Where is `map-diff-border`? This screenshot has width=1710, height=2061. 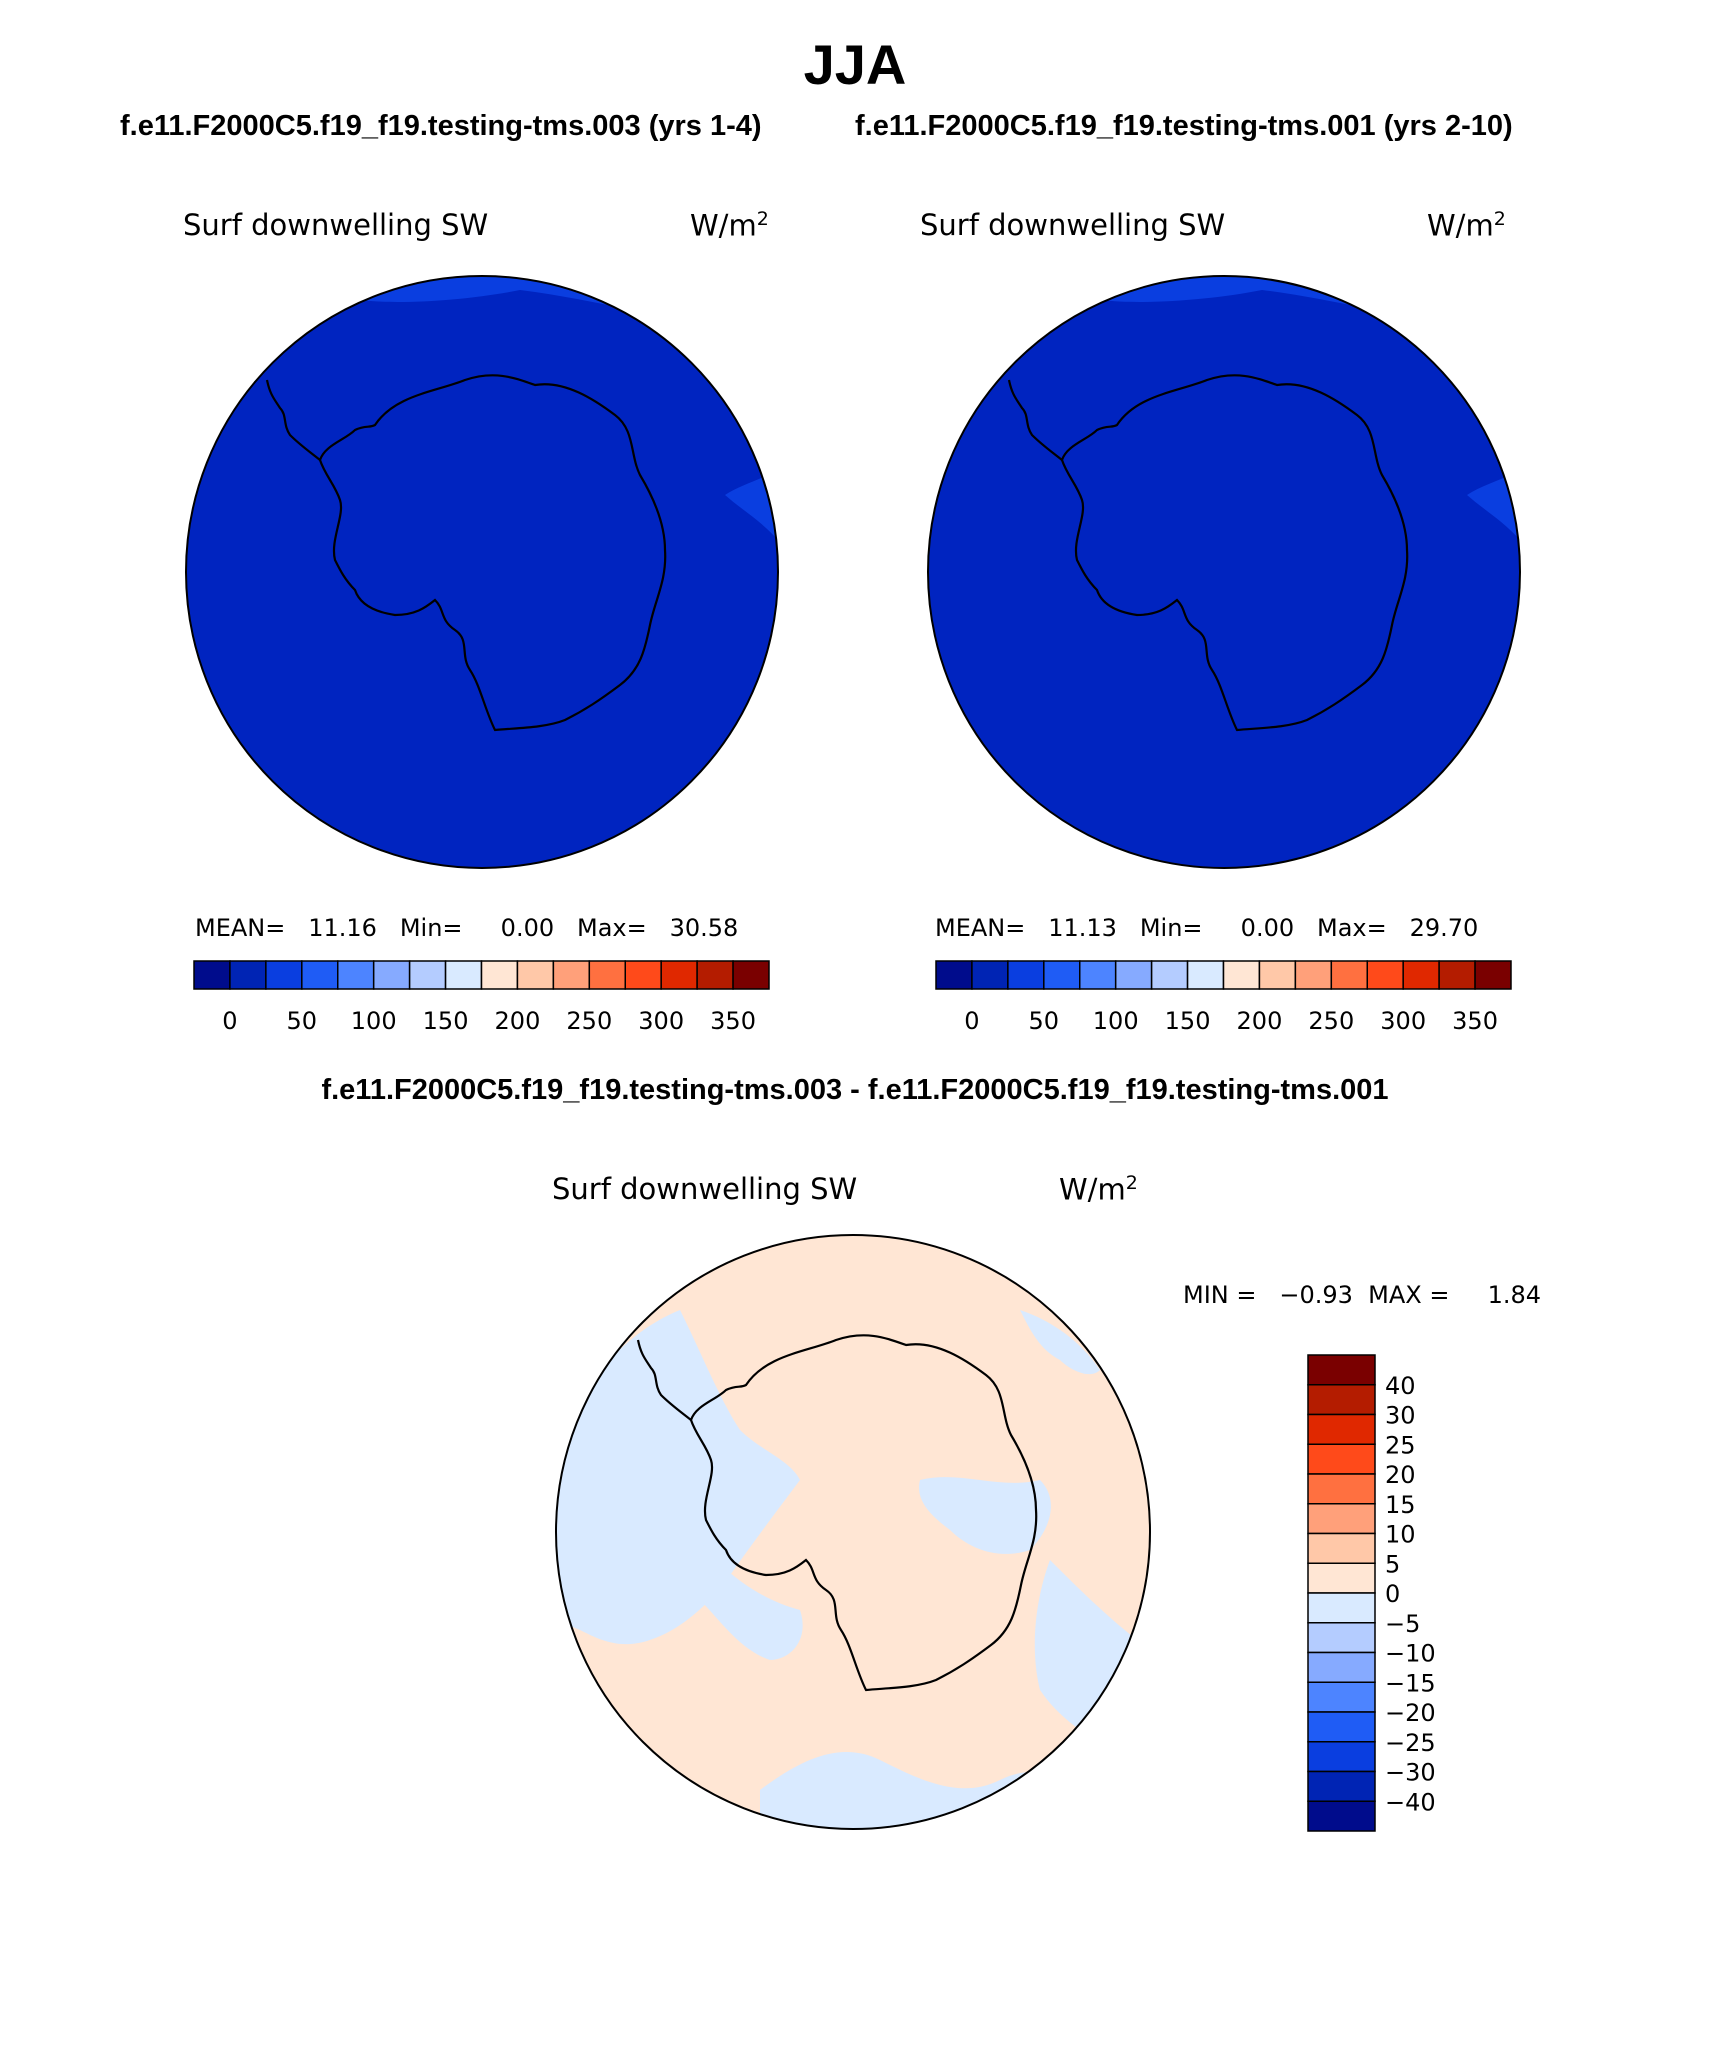 map-diff-border is located at coordinates (853, 1532).